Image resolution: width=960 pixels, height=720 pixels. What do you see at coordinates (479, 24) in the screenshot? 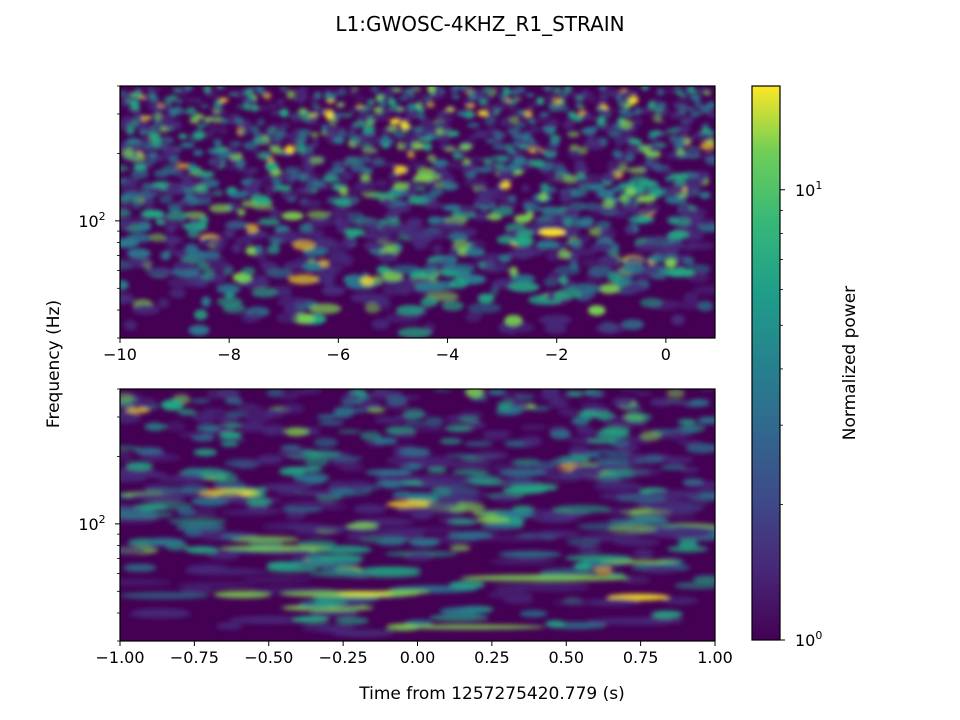
I see `chart-title: L1:GWOSC-4KHZ_R1_STRAIN` at bounding box center [479, 24].